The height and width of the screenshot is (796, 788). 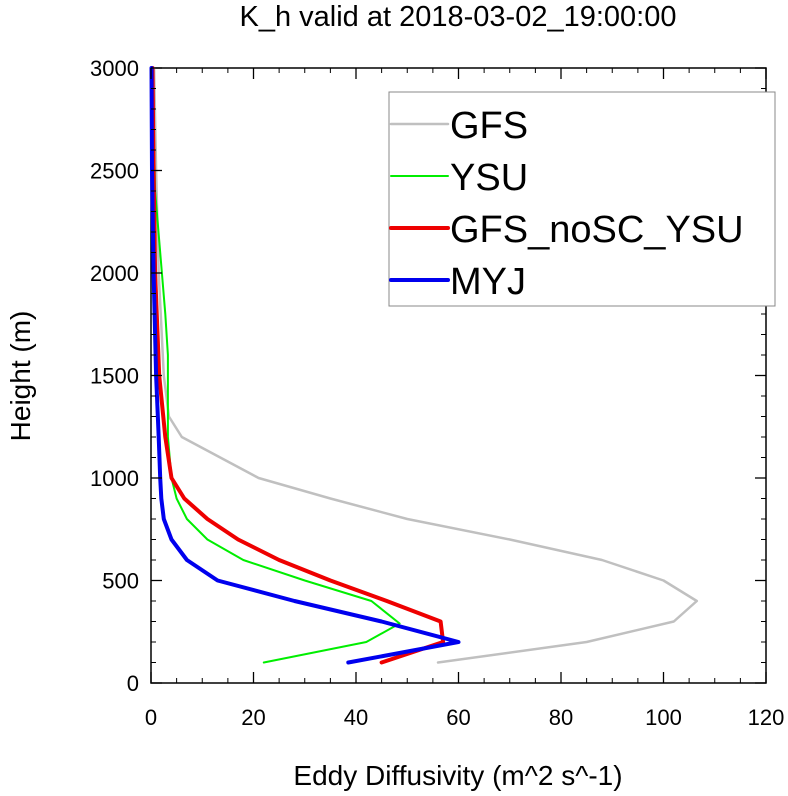 I want to click on y-tick-label: 3000, so click(x=114, y=68).